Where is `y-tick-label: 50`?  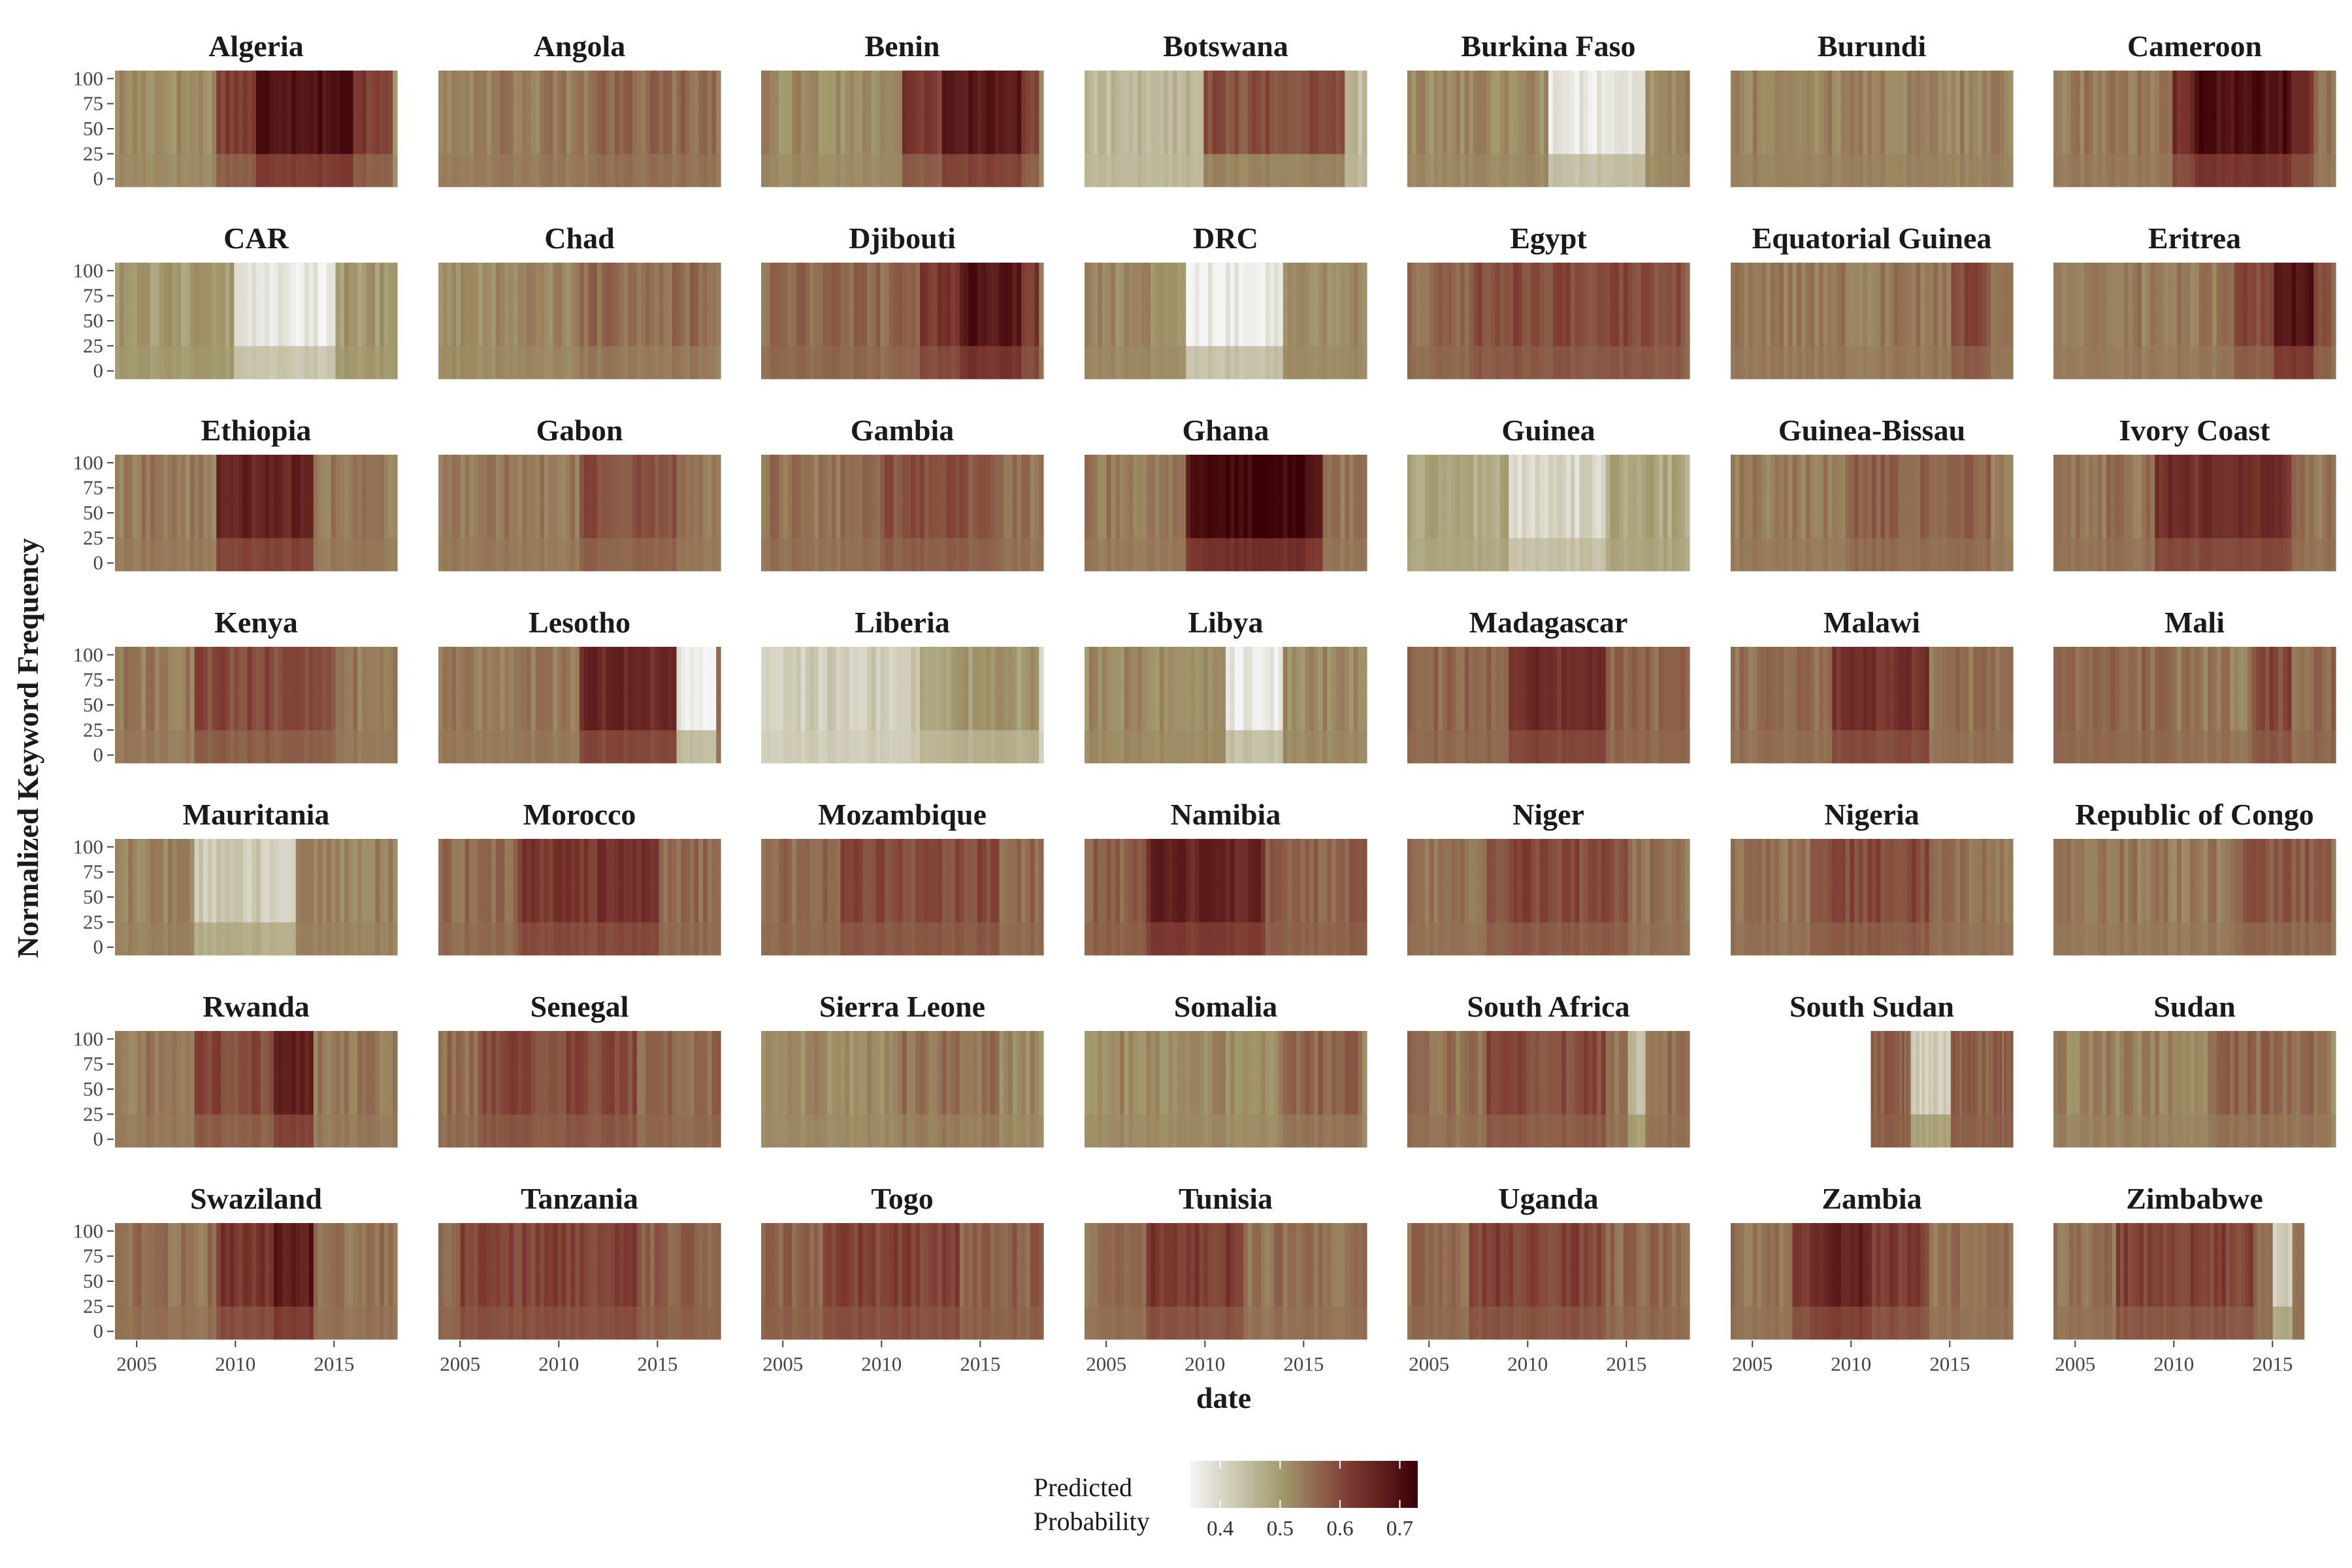 y-tick-label: 50 is located at coordinates (93, 128).